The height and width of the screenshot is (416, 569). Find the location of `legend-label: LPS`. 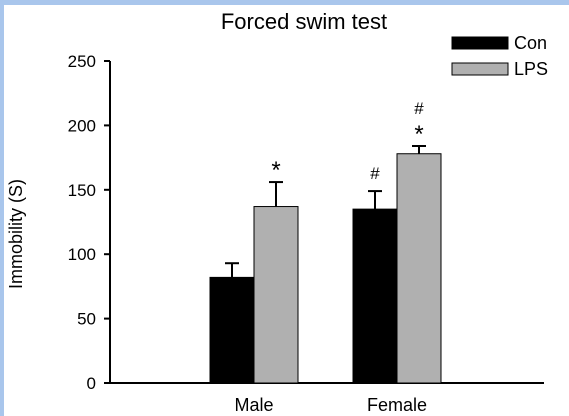

legend-label: LPS is located at coordinates (531, 69).